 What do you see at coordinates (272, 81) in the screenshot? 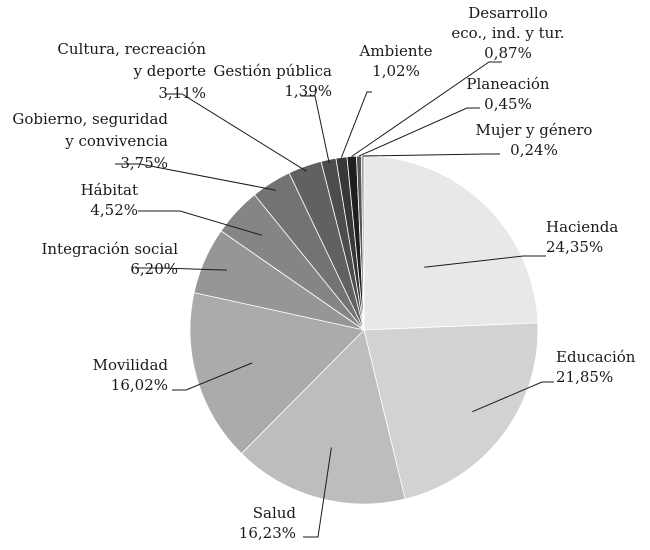
I see `slice-label-gestion-publica: Gestión pública 1,39%` at bounding box center [272, 81].